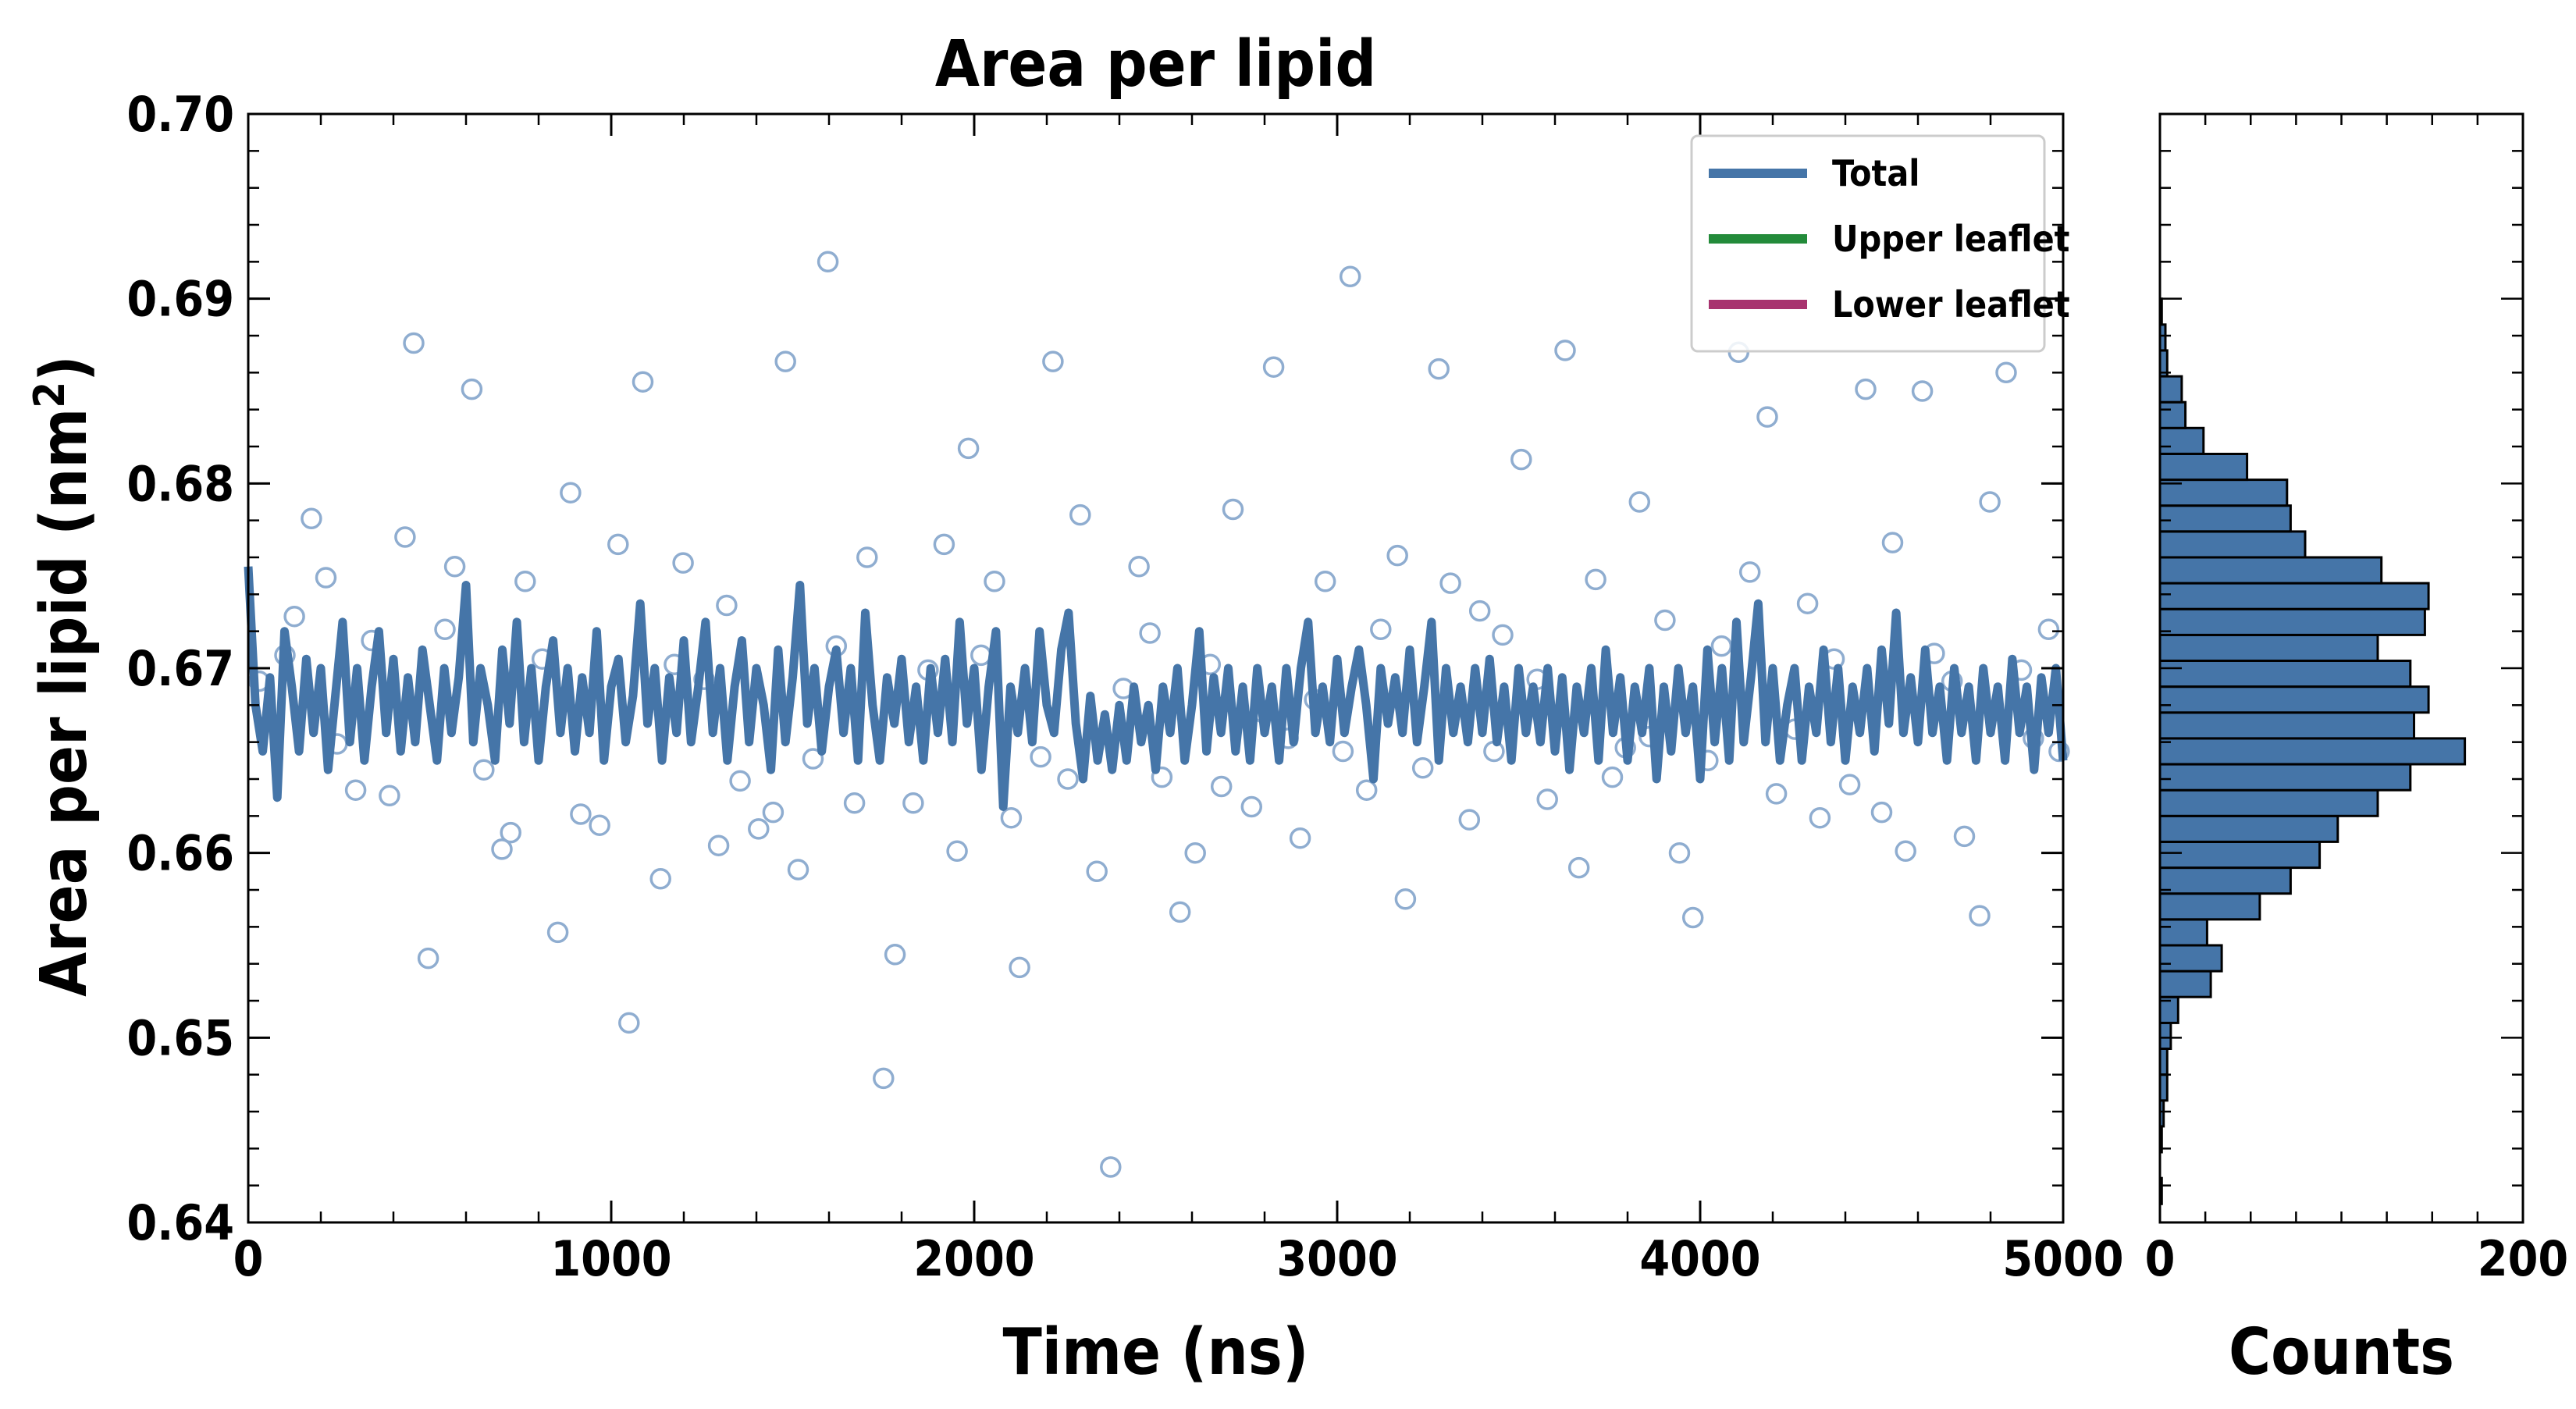 Image resolution: width=2576 pixels, height=1409 pixels. I want to click on legend-box, so click(1868, 243).